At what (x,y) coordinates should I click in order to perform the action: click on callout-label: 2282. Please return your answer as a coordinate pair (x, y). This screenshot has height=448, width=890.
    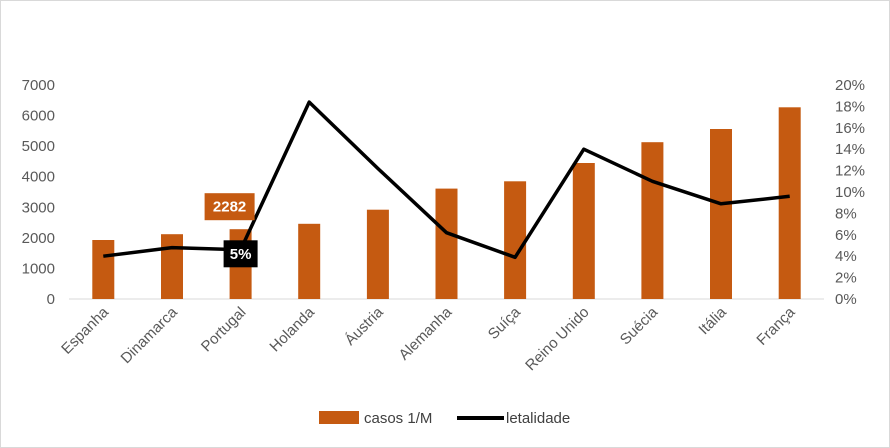
    Looking at the image, I should click on (229, 207).